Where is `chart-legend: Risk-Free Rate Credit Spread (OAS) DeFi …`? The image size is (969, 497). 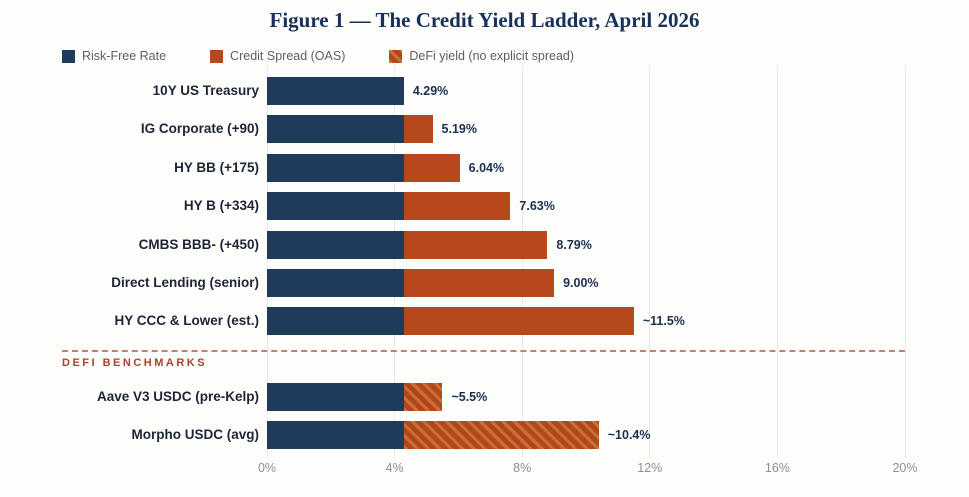 chart-legend: Risk-Free Rate Credit Spread (OAS) DeFi … is located at coordinates (318, 56).